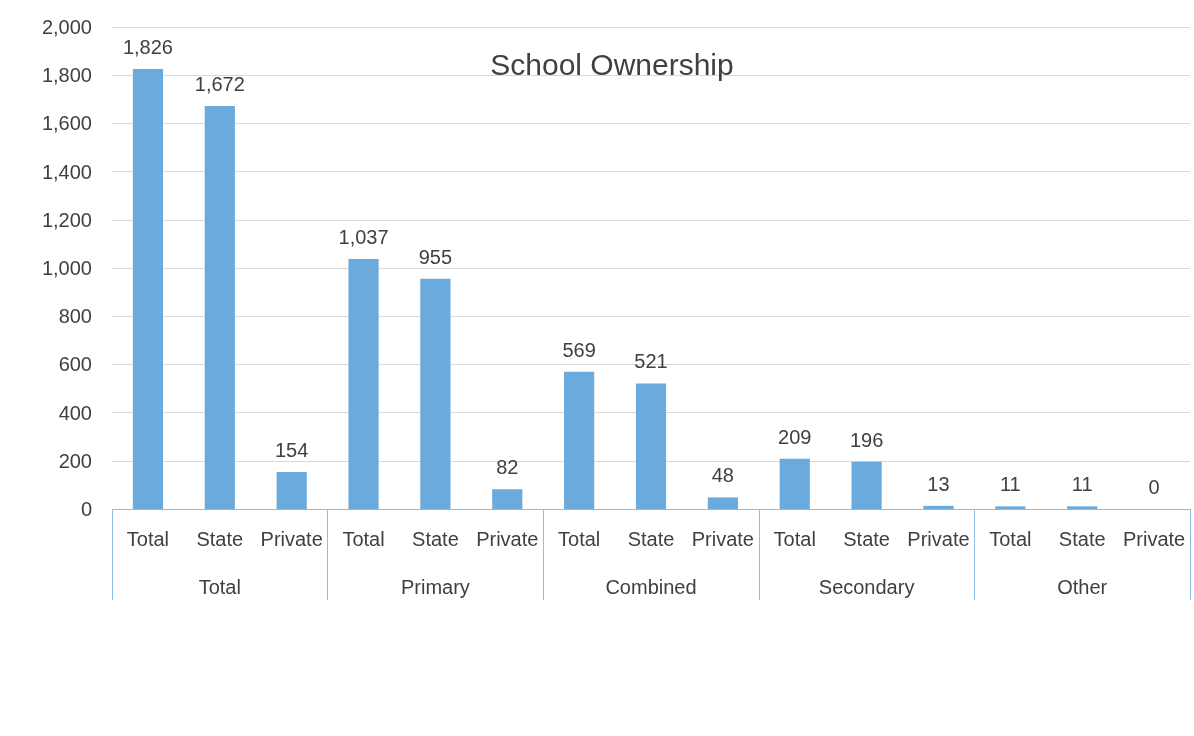  I want to click on text: Other, so click(1082, 587).